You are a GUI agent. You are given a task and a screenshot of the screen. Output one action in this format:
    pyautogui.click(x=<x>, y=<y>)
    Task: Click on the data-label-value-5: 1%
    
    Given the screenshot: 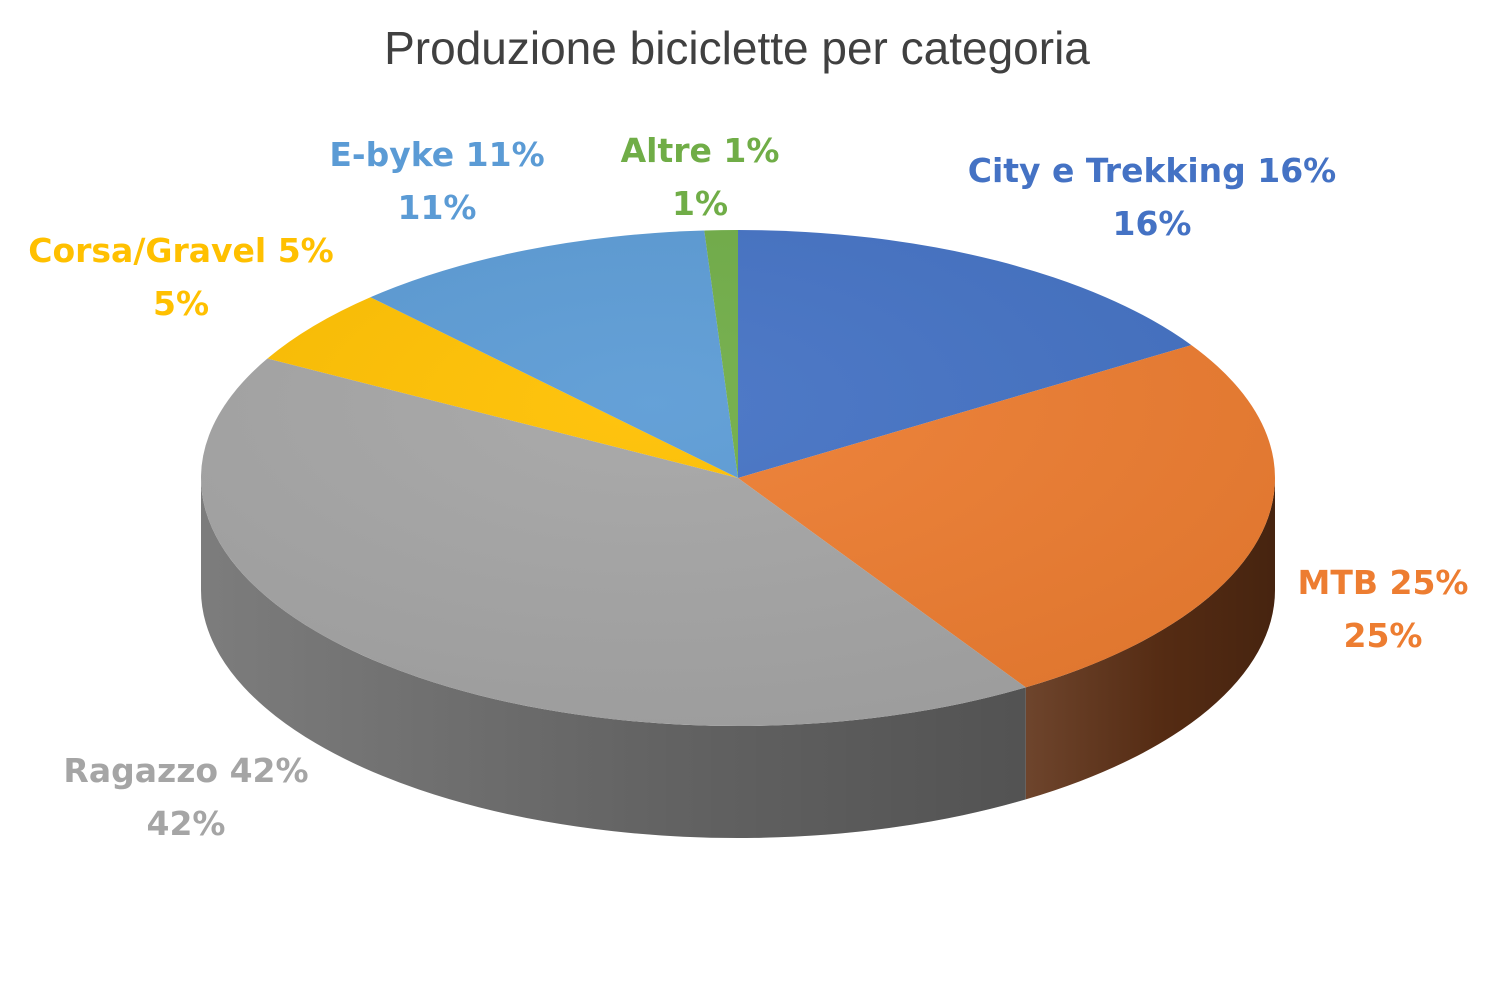 What is the action you would take?
    pyautogui.click(x=700, y=203)
    